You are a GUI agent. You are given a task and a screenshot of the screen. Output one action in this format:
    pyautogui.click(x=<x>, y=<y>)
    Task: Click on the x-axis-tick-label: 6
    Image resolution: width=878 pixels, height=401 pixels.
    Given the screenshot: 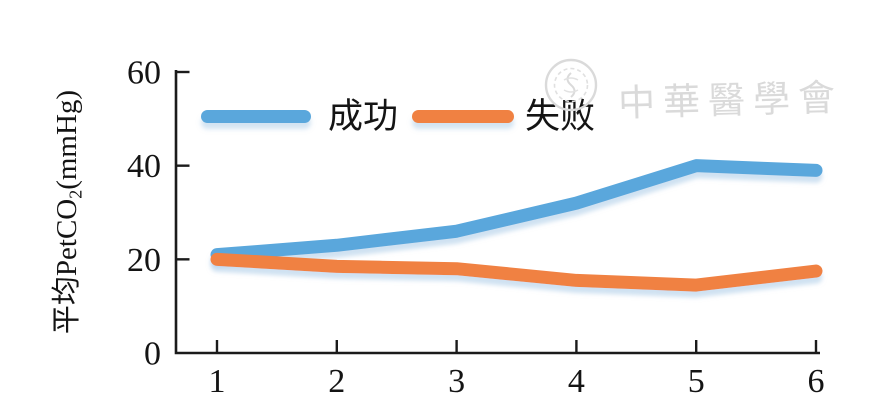 What is the action you would take?
    pyautogui.click(x=816, y=381)
    